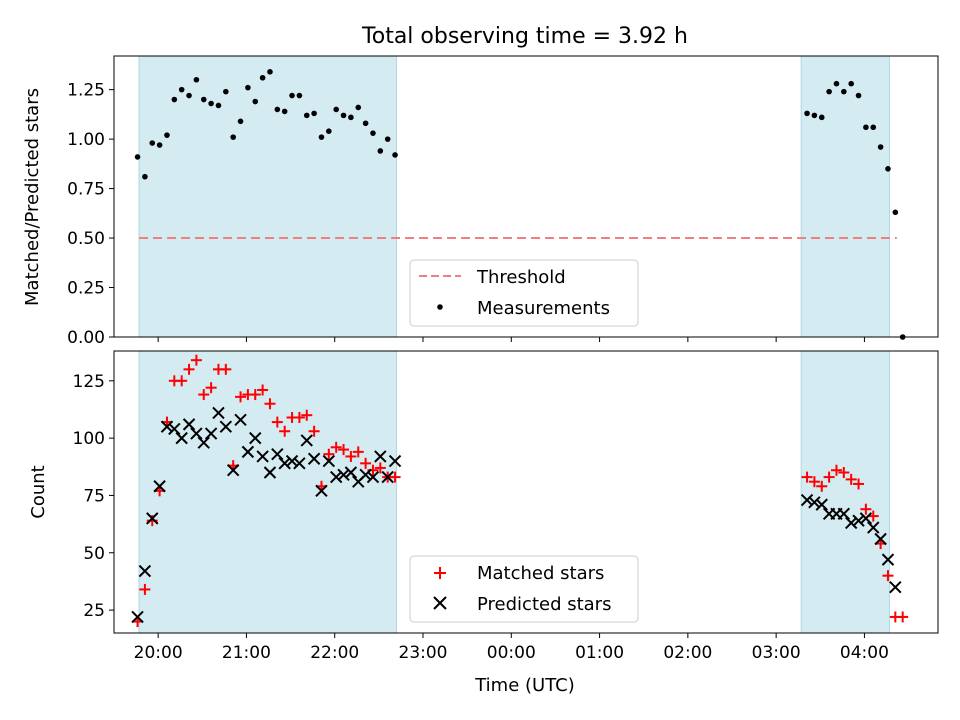 The image size is (960, 720). Describe the element at coordinates (86, 140) in the screenshot. I see `top-y-tick-label: 1.00` at that location.